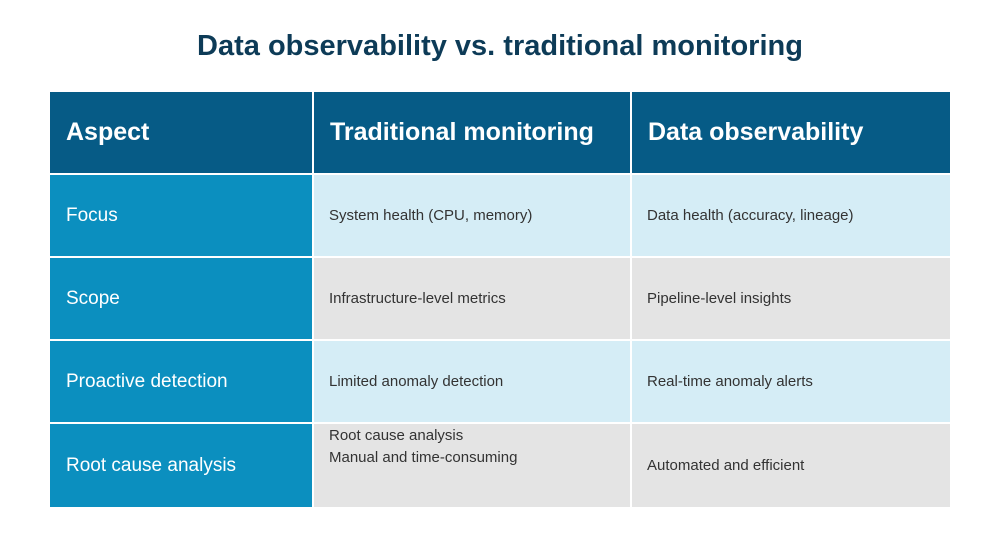 The width and height of the screenshot is (1000, 547). Describe the element at coordinates (791, 216) in the screenshot. I see `row-focus-observability: Data health (accuracy, lineage)` at that location.